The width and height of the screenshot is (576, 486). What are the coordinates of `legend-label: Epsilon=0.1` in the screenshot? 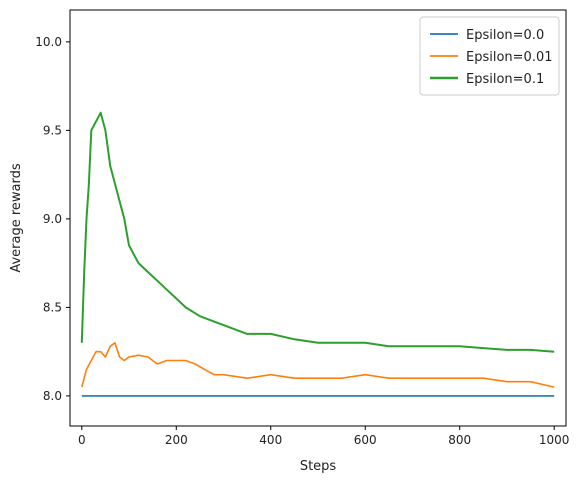 It's located at (505, 79).